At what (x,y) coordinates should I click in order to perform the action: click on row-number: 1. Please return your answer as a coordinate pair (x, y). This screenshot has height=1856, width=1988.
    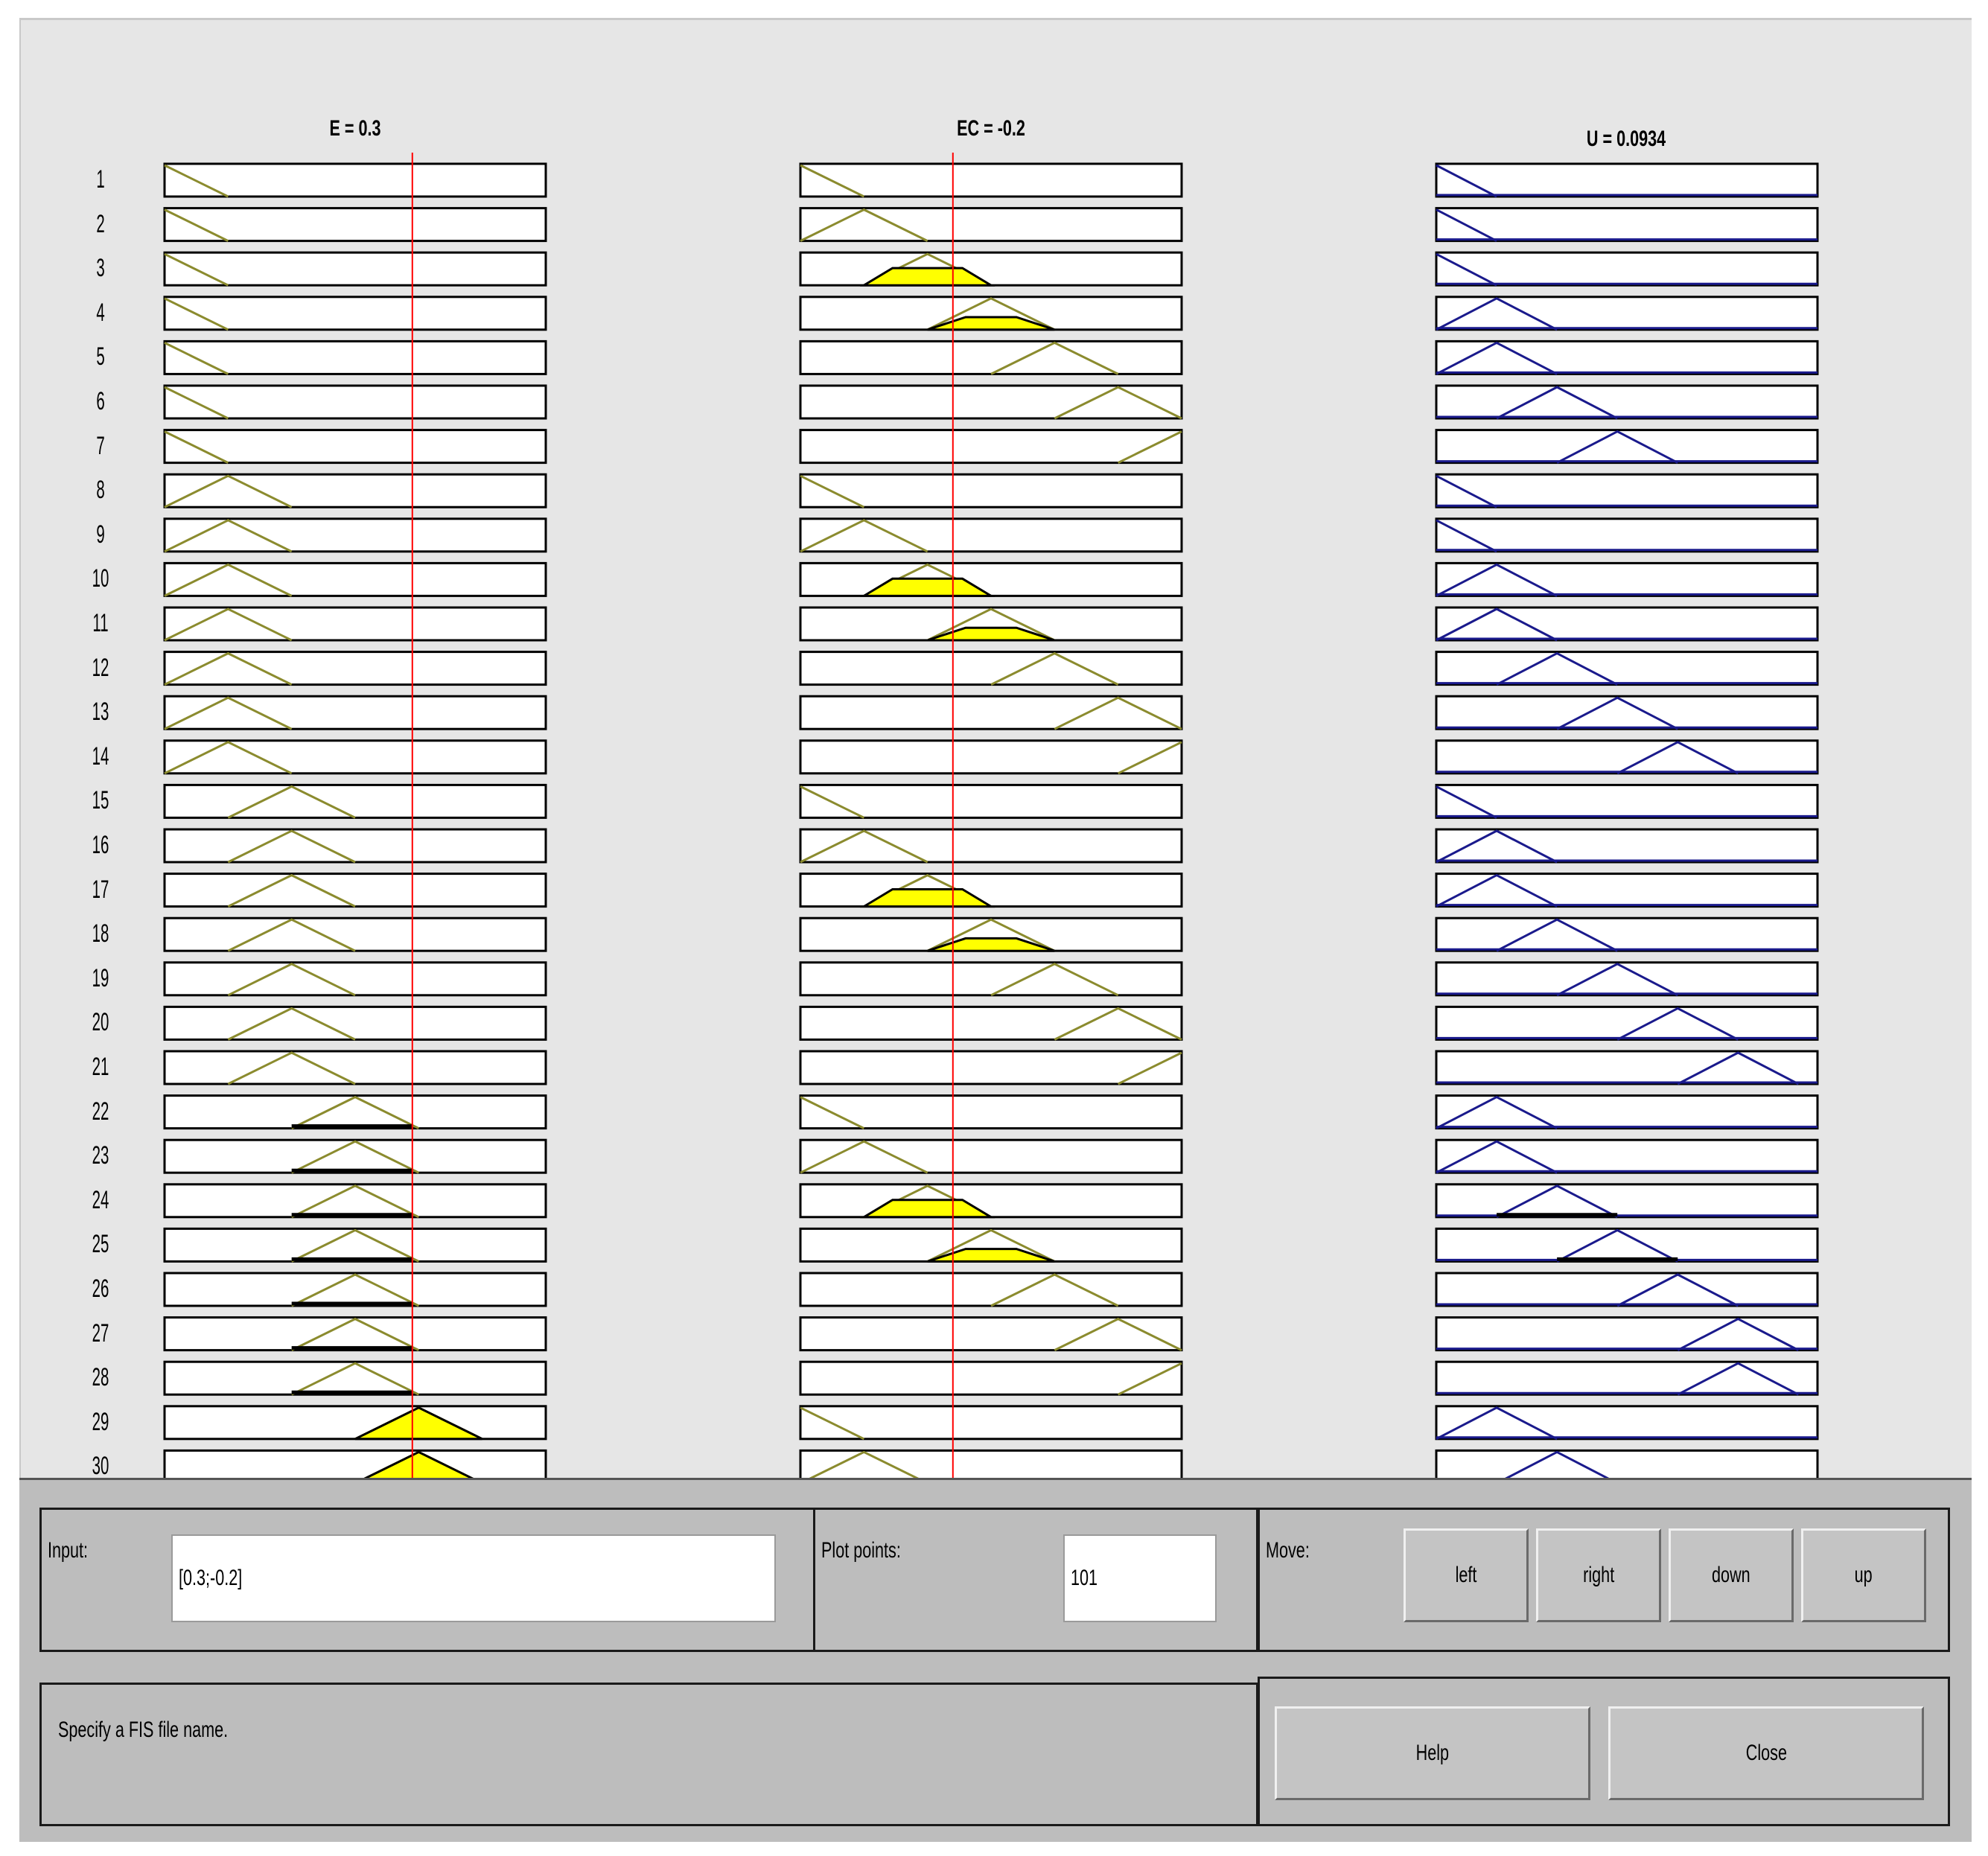
    Looking at the image, I should click on (100, 179).